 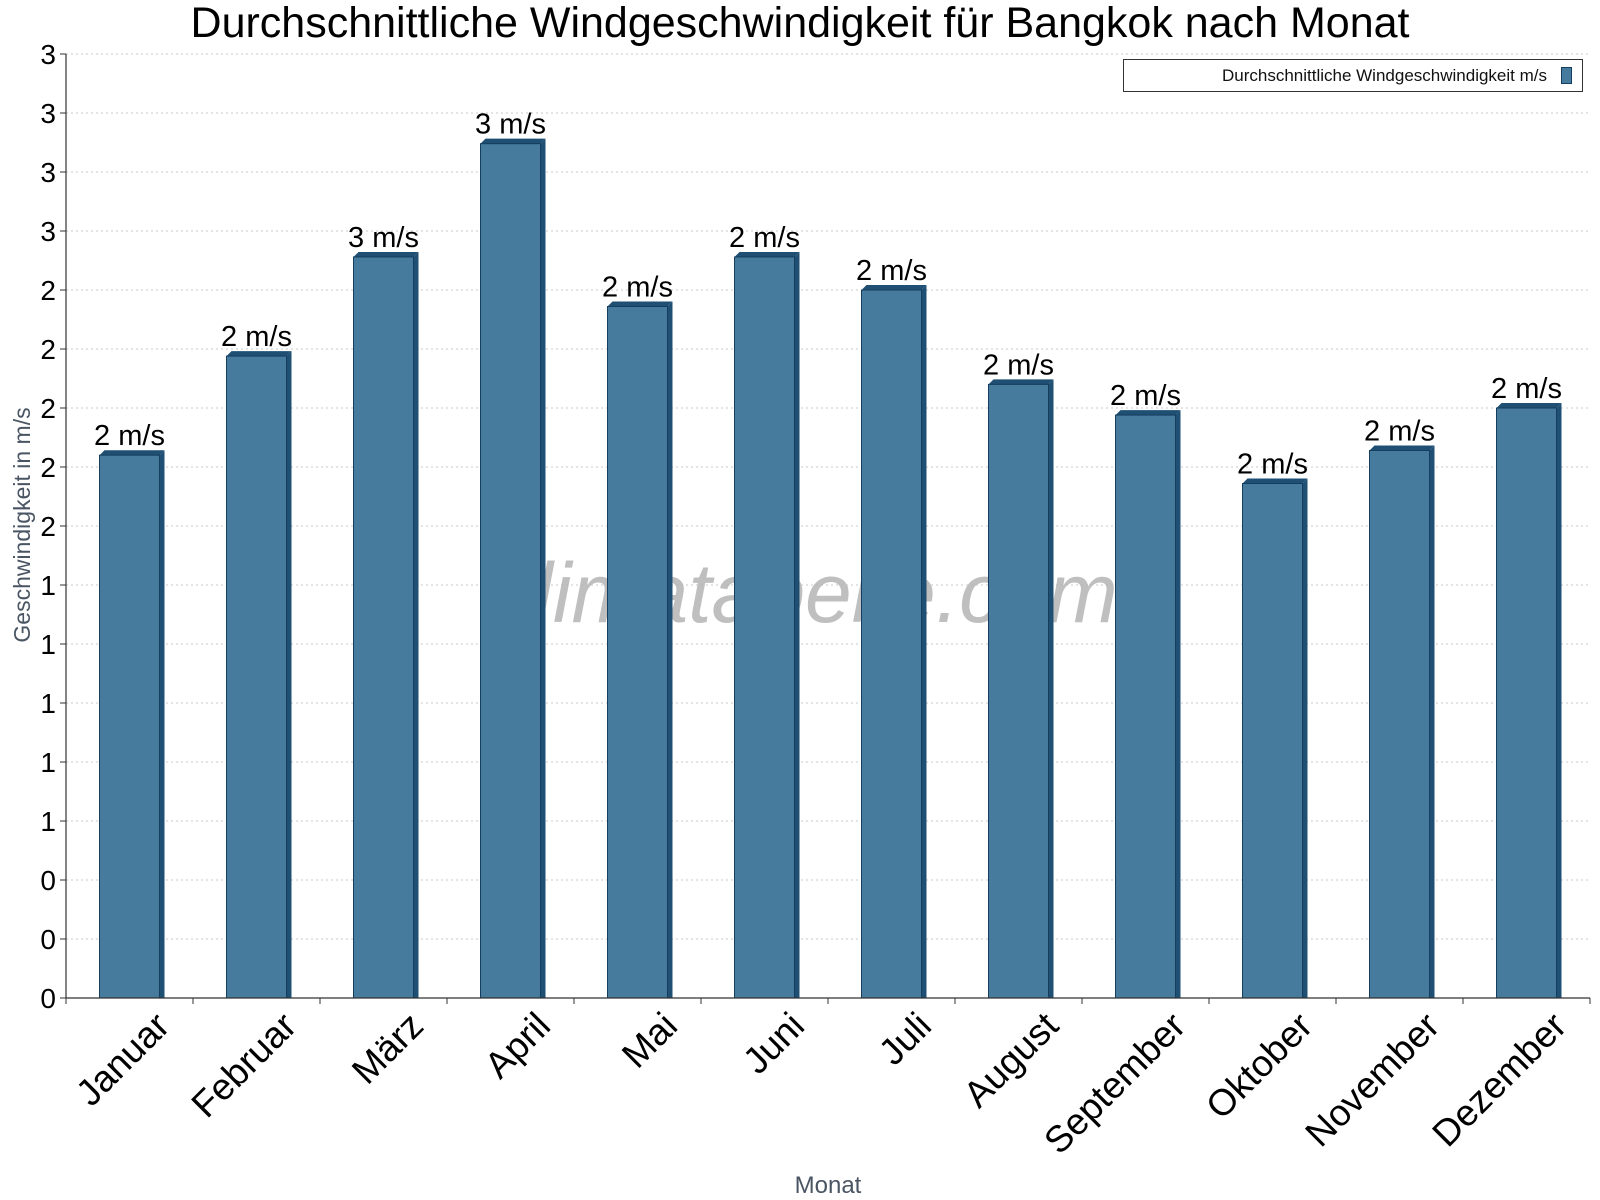 I want to click on x-tick-label: Mai, so click(x=649, y=1040).